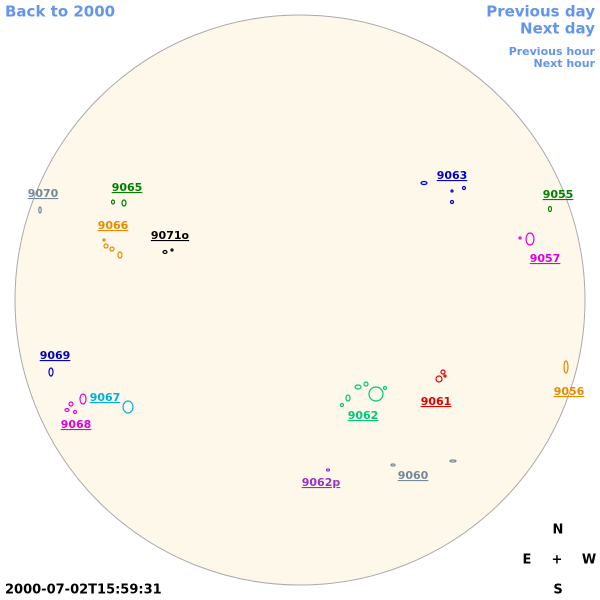 Image resolution: width=600 pixels, height=600 pixels. What do you see at coordinates (589, 560) in the screenshot?
I see `compass-west: W` at bounding box center [589, 560].